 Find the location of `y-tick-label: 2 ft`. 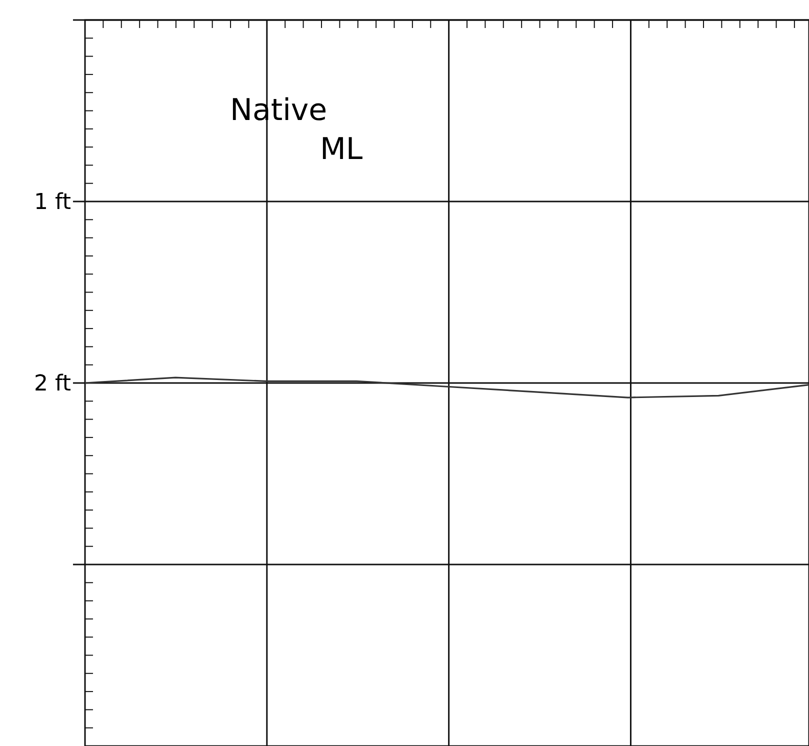

y-tick-label: 2 ft is located at coordinates (53, 384).